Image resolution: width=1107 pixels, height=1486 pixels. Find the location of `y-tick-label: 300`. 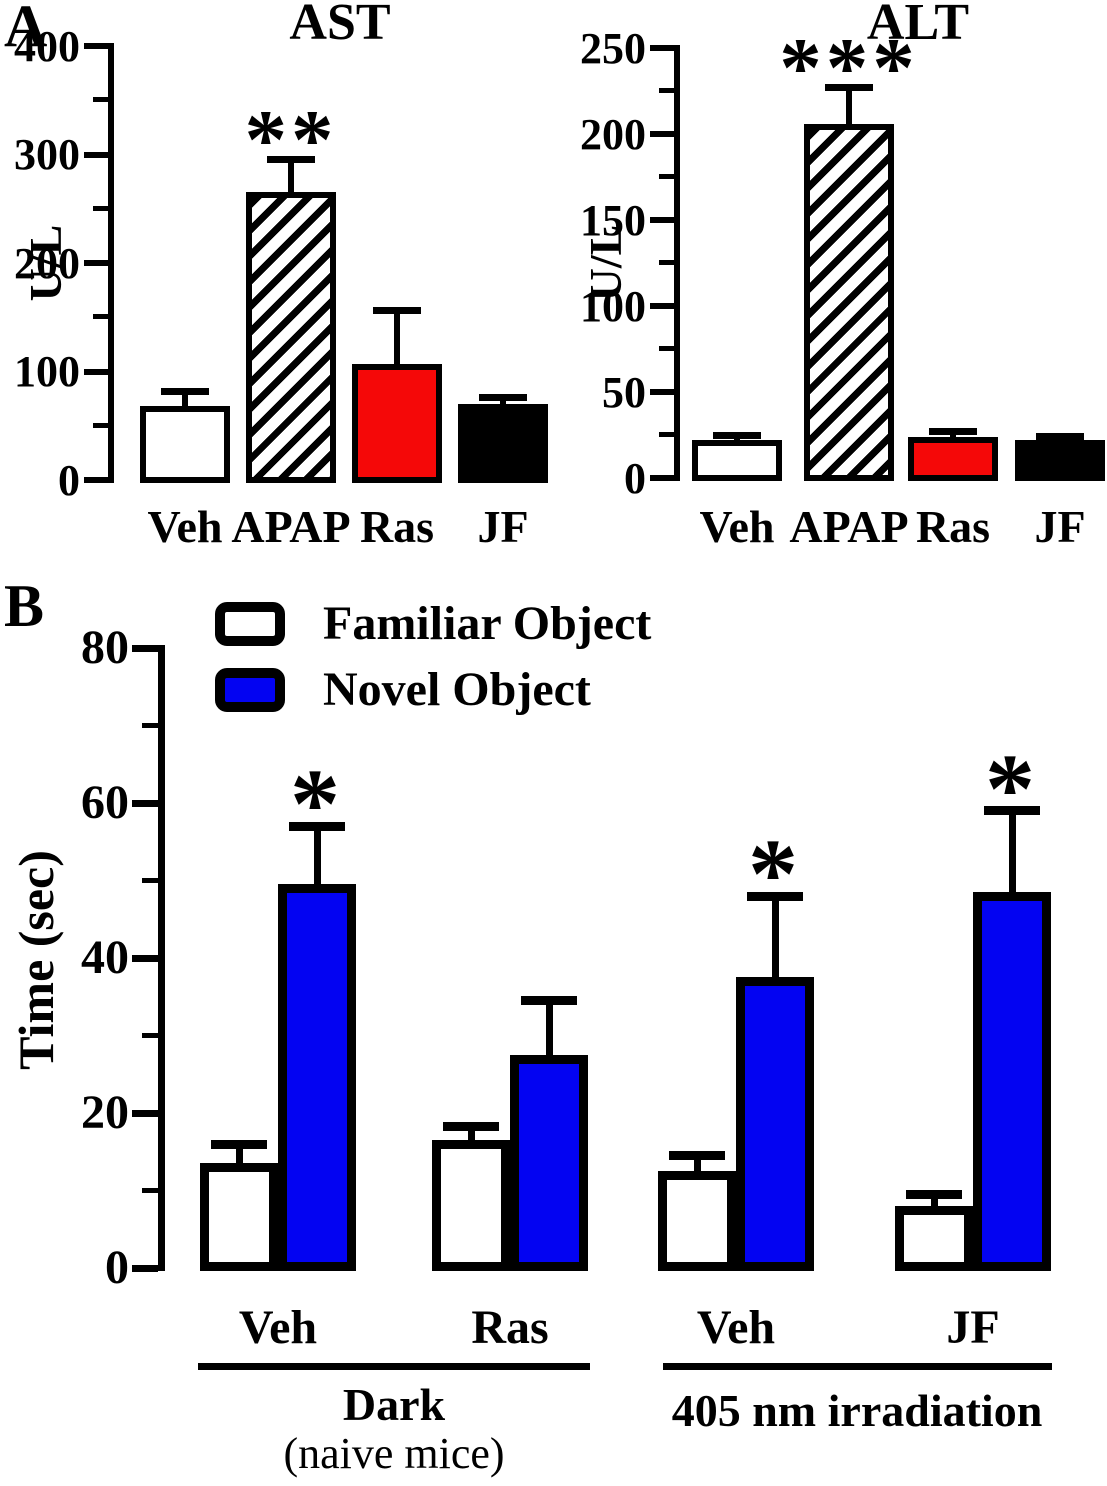

y-tick-label: 300 is located at coordinates (47, 155).